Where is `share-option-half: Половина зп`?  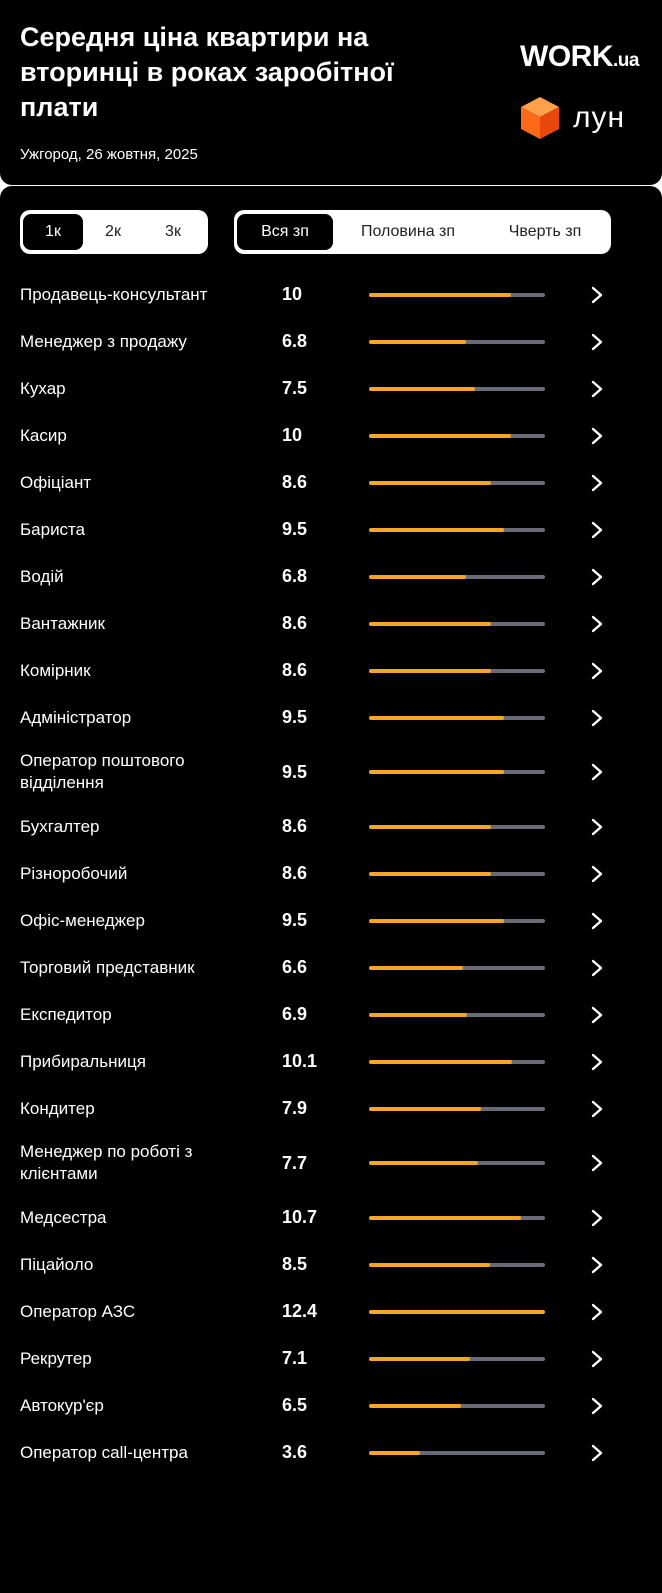
share-option-half: Половина зп is located at coordinates (408, 231).